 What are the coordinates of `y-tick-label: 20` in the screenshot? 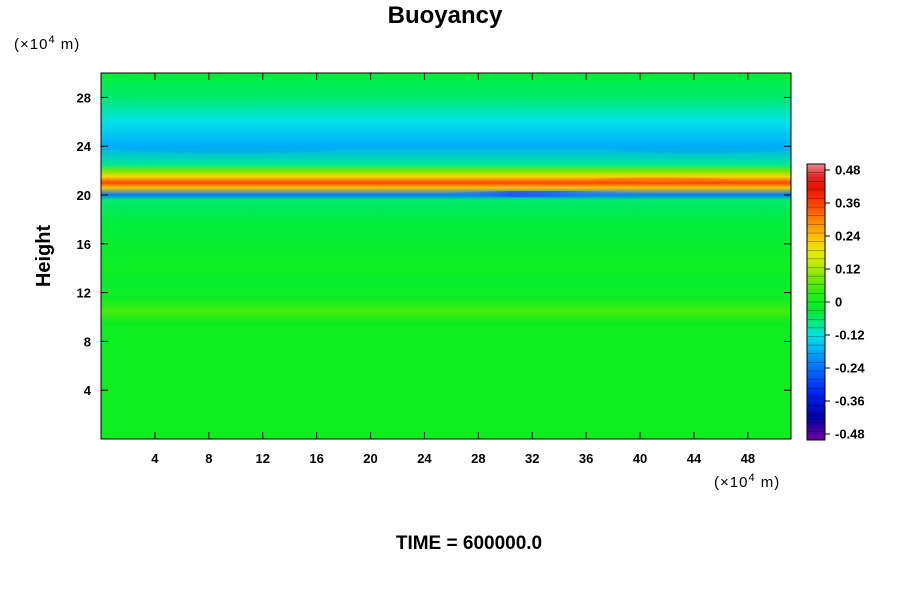 It's located at (84, 195).